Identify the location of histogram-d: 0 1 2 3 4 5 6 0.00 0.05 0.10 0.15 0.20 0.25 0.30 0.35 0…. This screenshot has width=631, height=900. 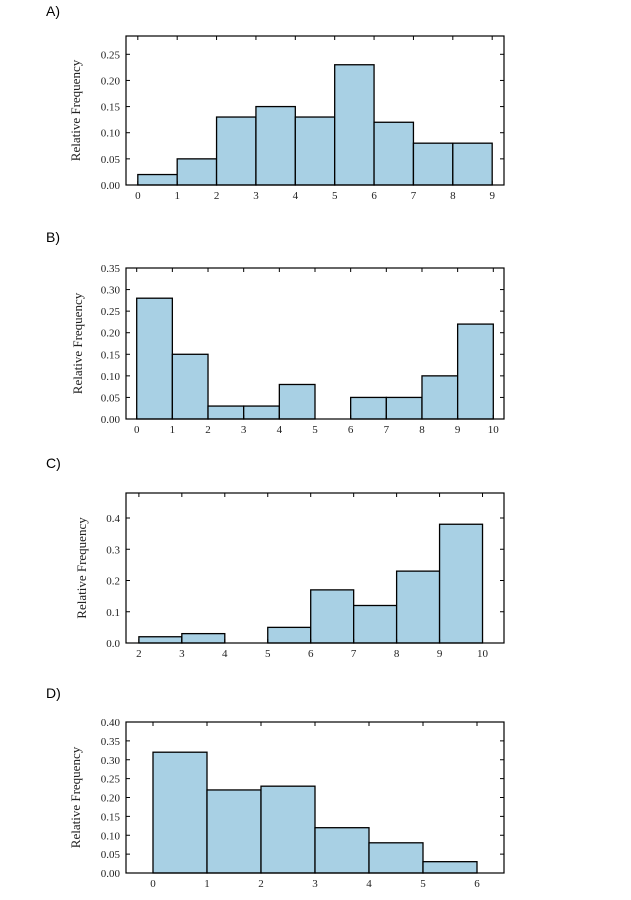
(286, 803).